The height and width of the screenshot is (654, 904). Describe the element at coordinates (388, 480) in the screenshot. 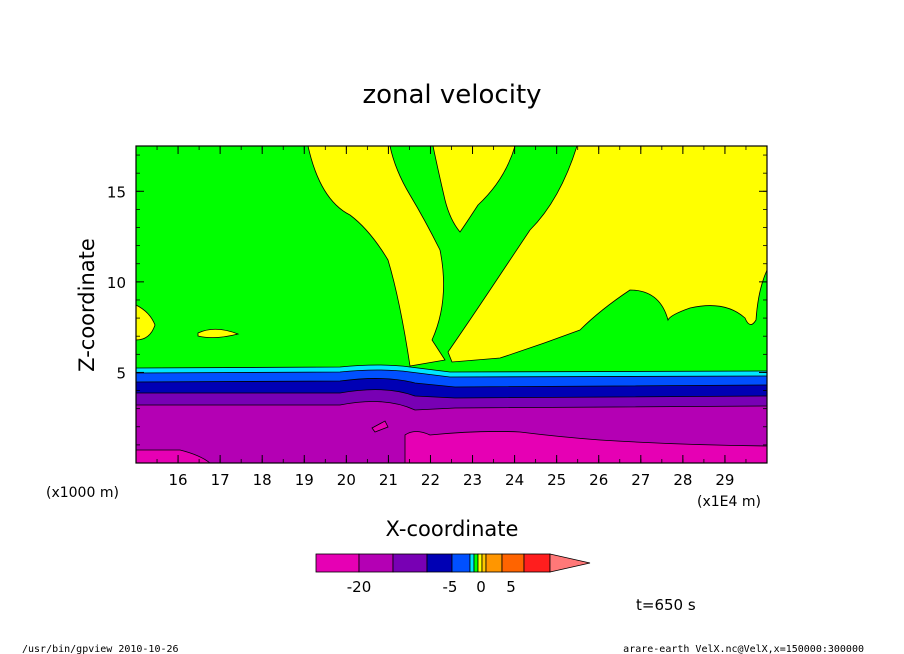

I see `x-tick-label: 21` at that location.